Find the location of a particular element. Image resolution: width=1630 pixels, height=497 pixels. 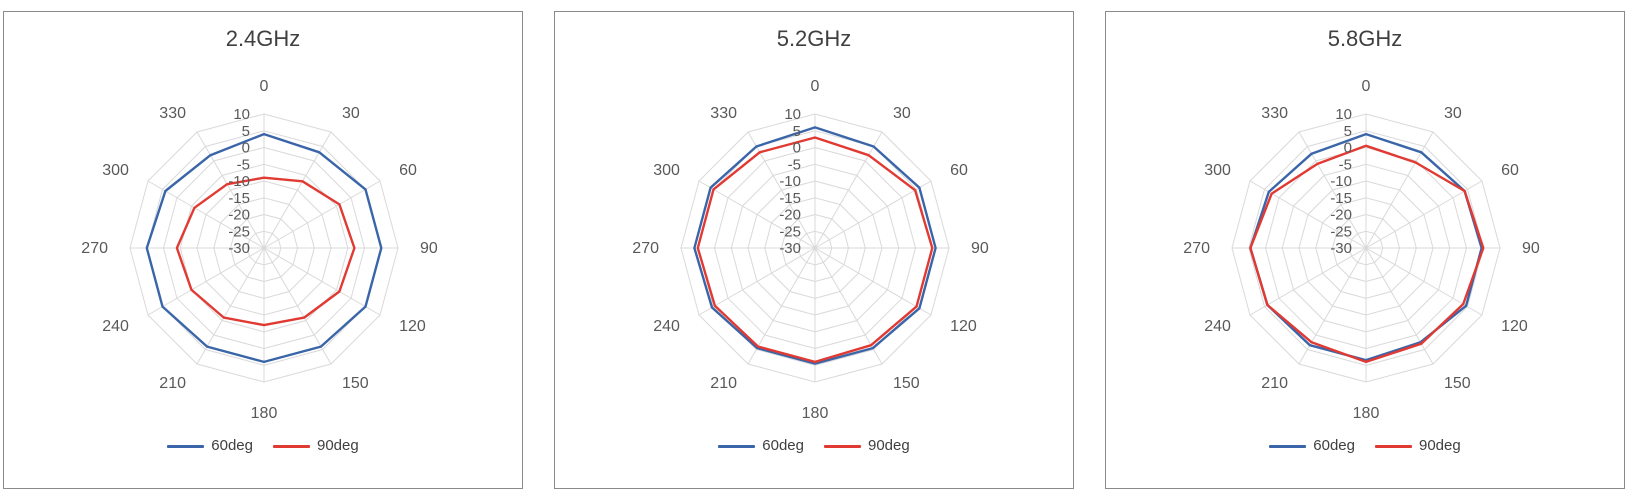

chart-title-5-8ghz: 5.8GHz is located at coordinates (1365, 38).